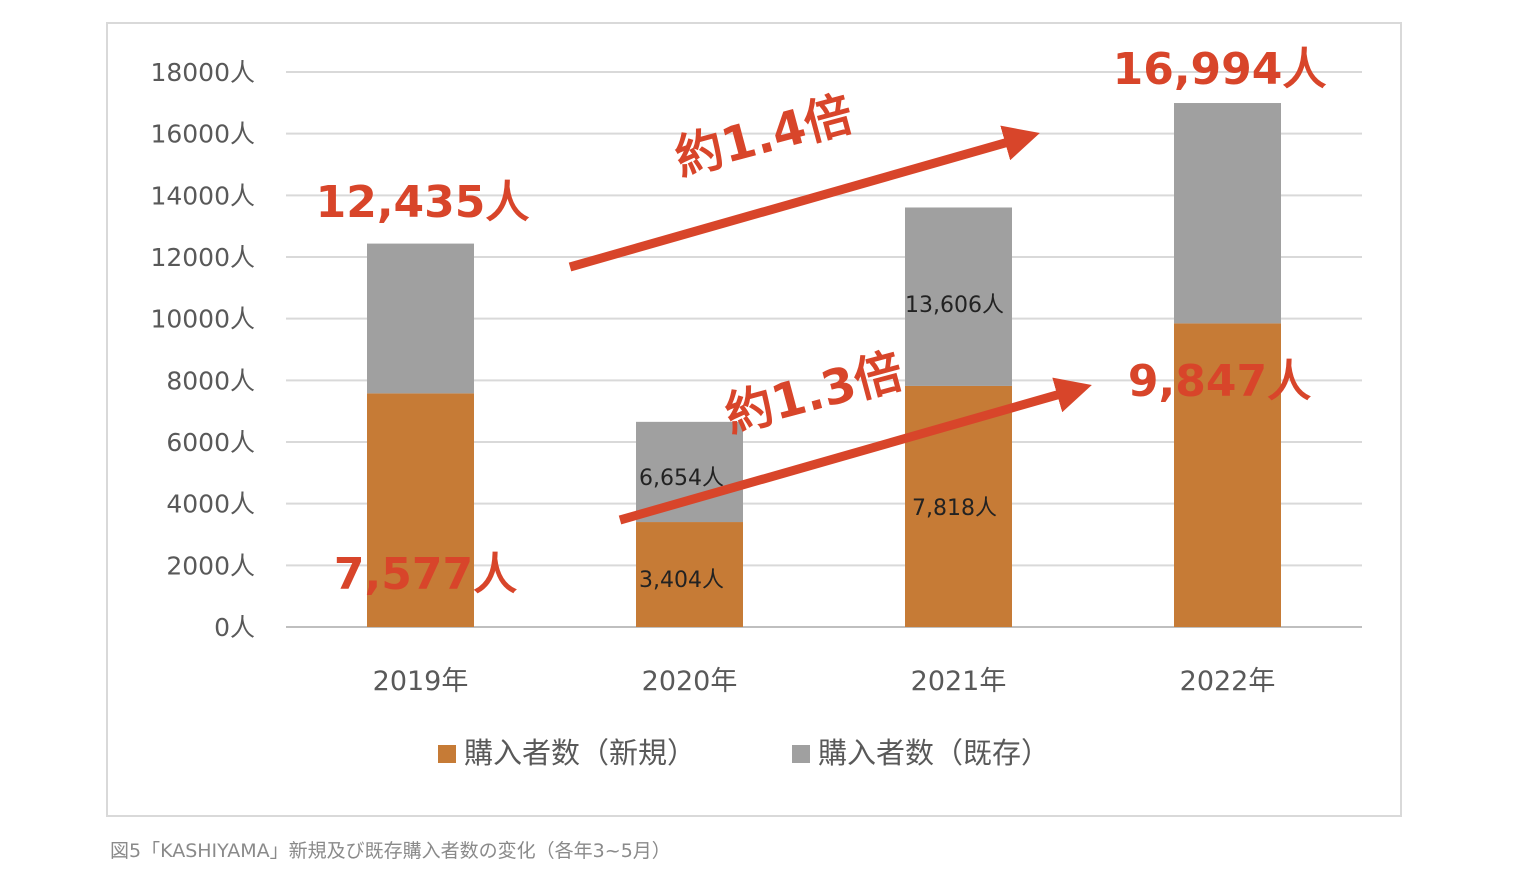  I want to click on legend-label-new: 購入者数（新規）, so click(580, 753).